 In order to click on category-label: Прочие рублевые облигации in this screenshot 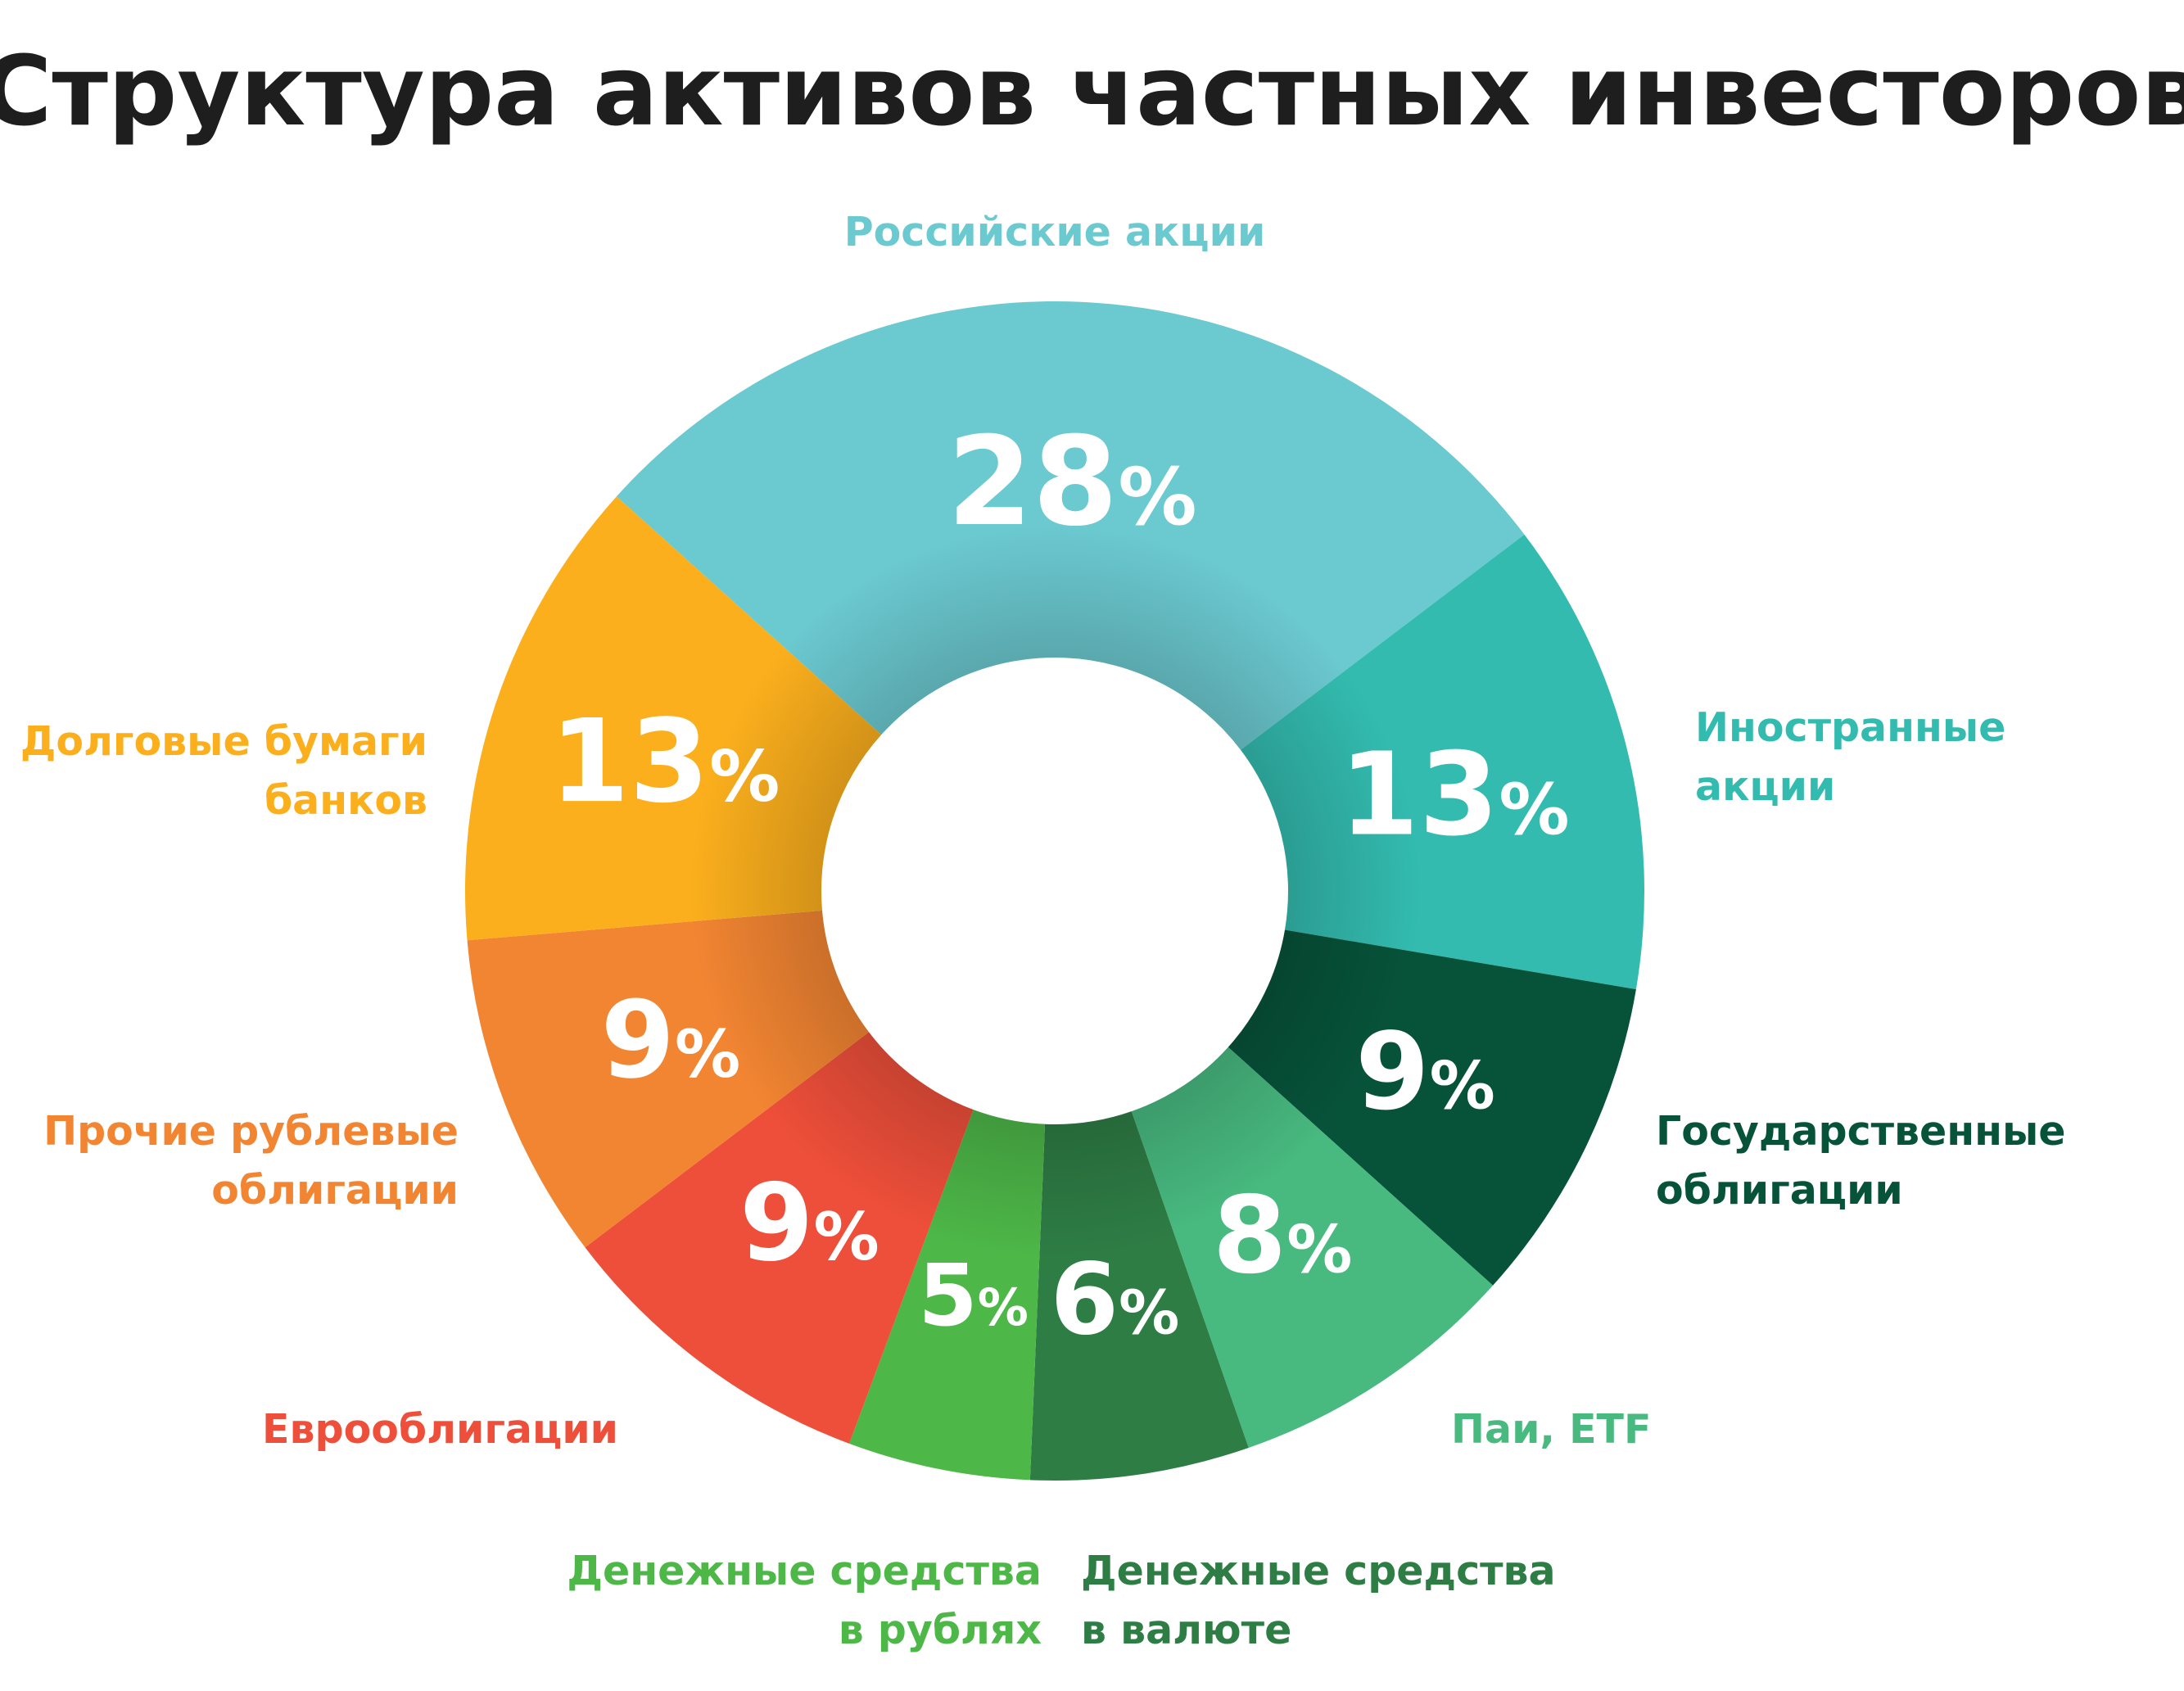, I will do `click(251, 1161)`.